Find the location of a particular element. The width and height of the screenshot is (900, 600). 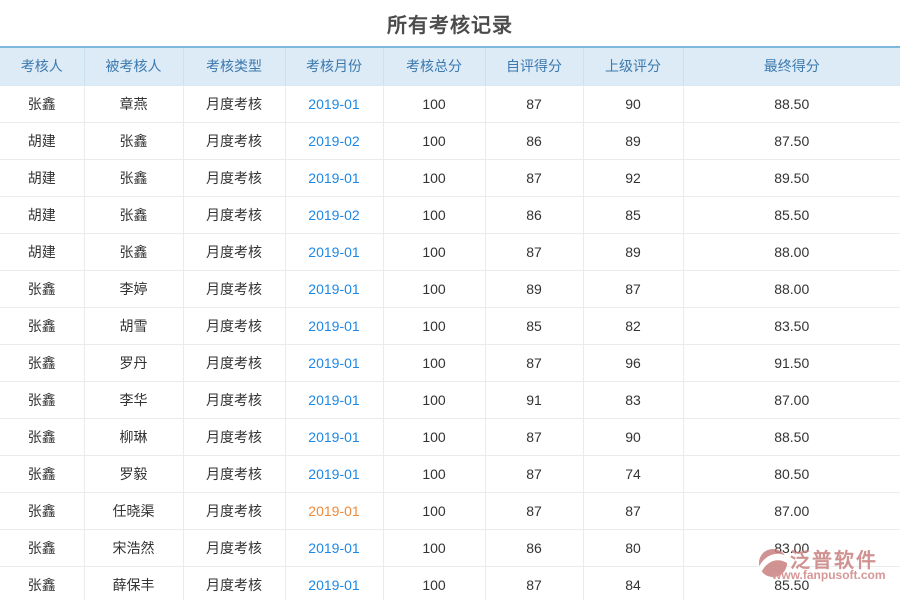

table-row: 张鑫 罗丹 月度考核 2019-01 100 87 96 91.50 is located at coordinates (450, 363).